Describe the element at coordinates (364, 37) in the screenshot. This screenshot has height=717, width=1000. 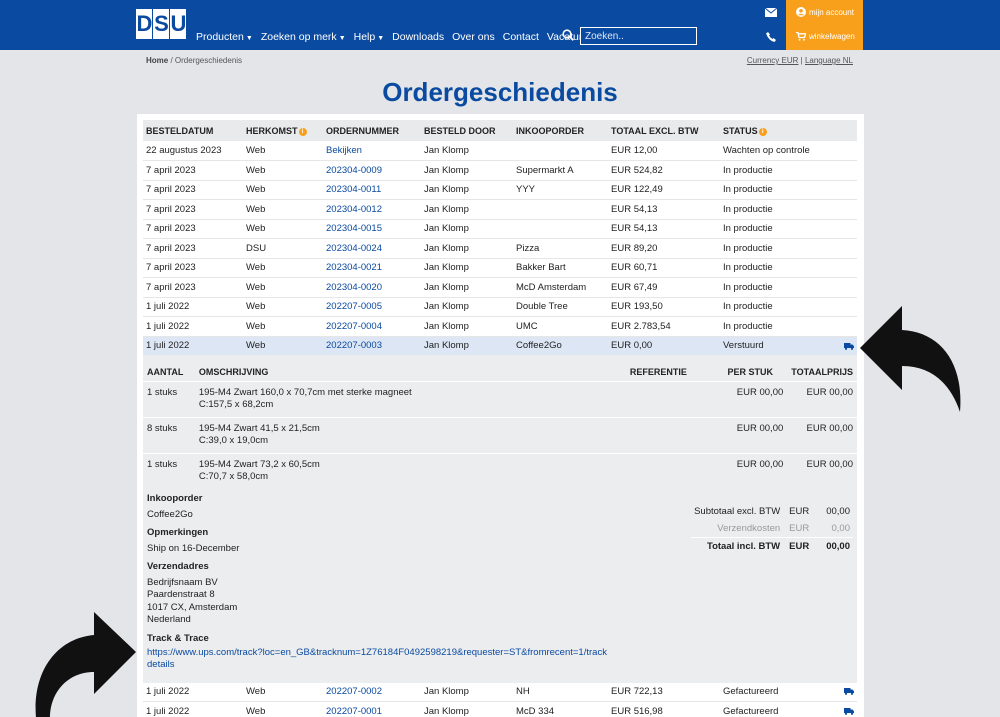
I see `nav-item-label: Help` at that location.